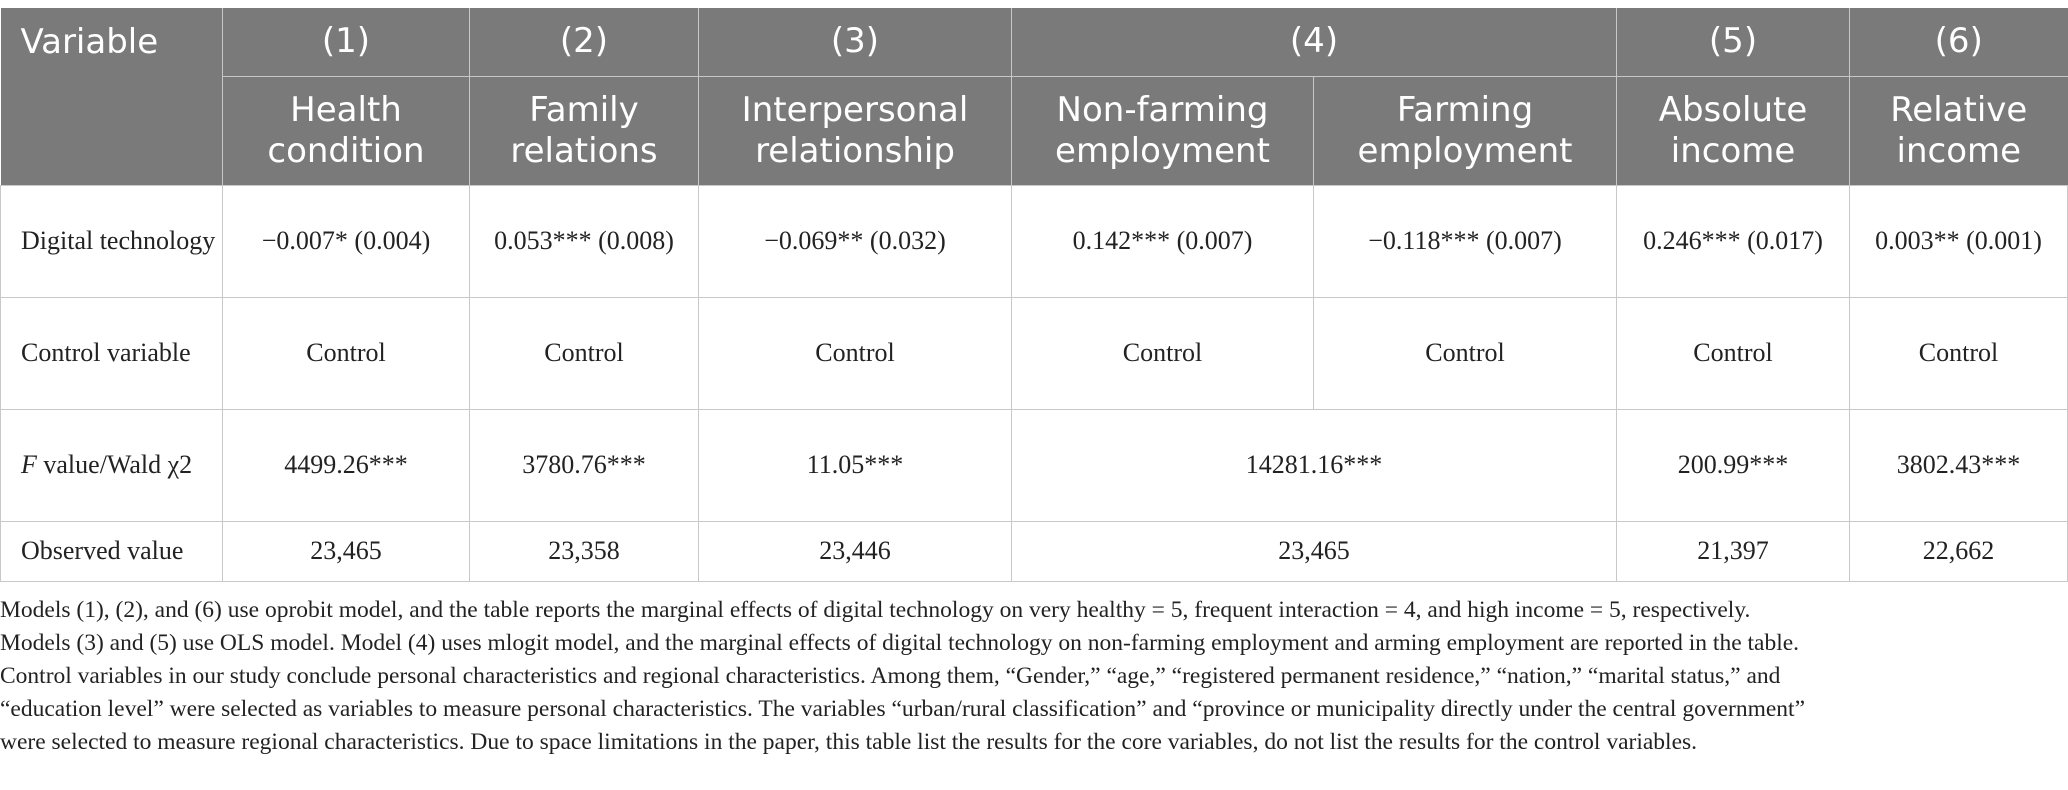 Image resolution: width=2068 pixels, height=790 pixels. I want to click on table-cell: 14281.16***, so click(1314, 465).